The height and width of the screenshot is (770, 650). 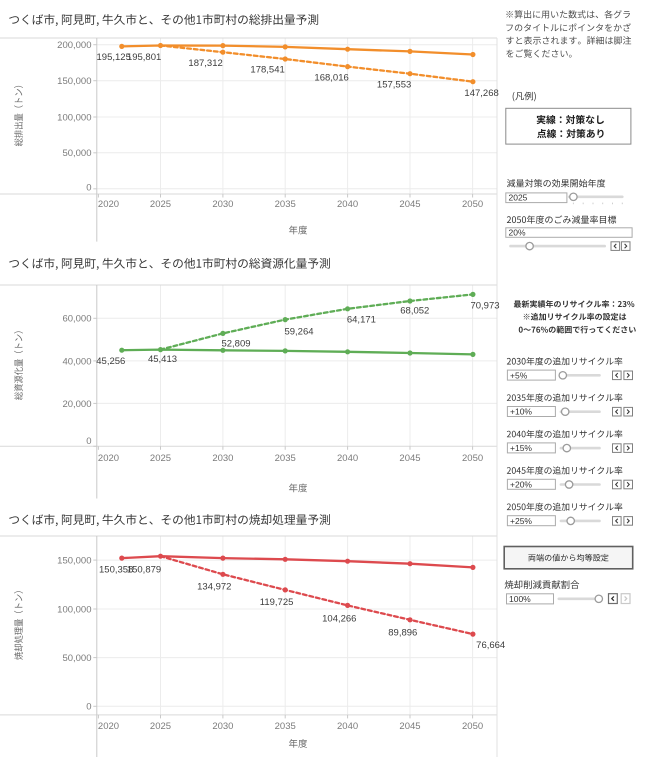 What do you see at coordinates (484, 306) in the screenshot?
I see `svg-text: 70,973` at bounding box center [484, 306].